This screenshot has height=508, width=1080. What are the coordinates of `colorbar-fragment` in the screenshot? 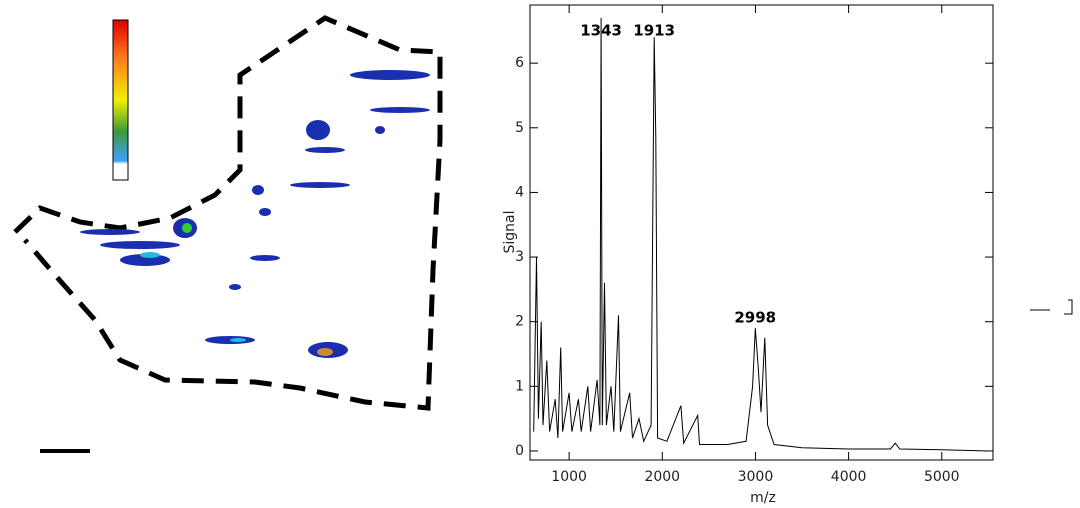 It's located at (1051, 307).